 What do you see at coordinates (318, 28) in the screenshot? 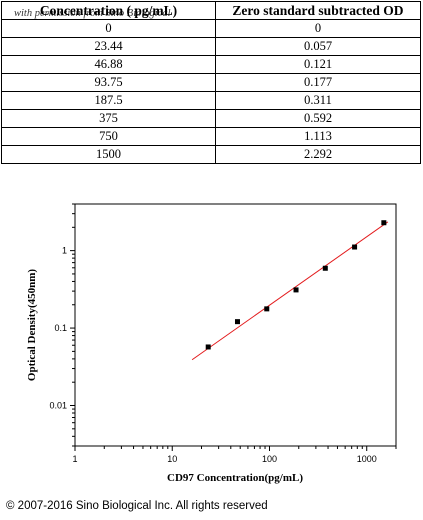
I see `cell-od: 0` at bounding box center [318, 28].